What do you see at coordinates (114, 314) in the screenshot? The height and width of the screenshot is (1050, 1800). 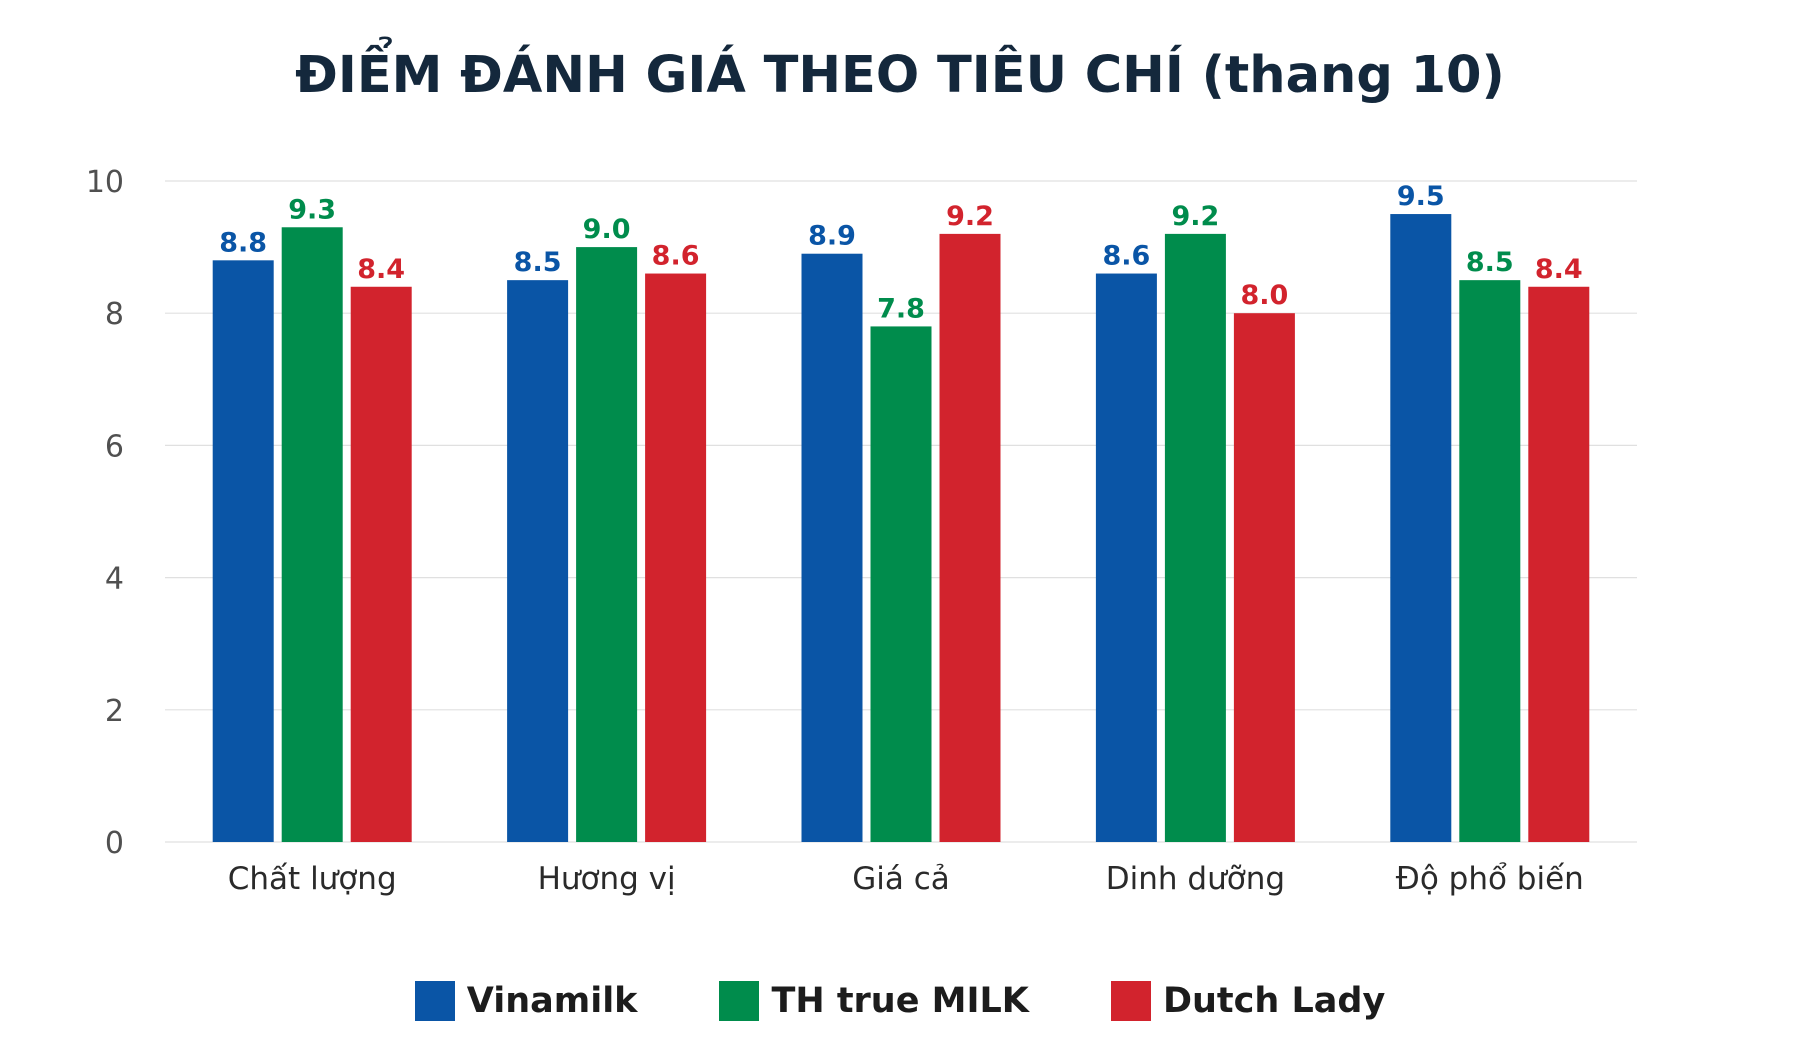 I see `y-tick-label-8: 8` at bounding box center [114, 314].